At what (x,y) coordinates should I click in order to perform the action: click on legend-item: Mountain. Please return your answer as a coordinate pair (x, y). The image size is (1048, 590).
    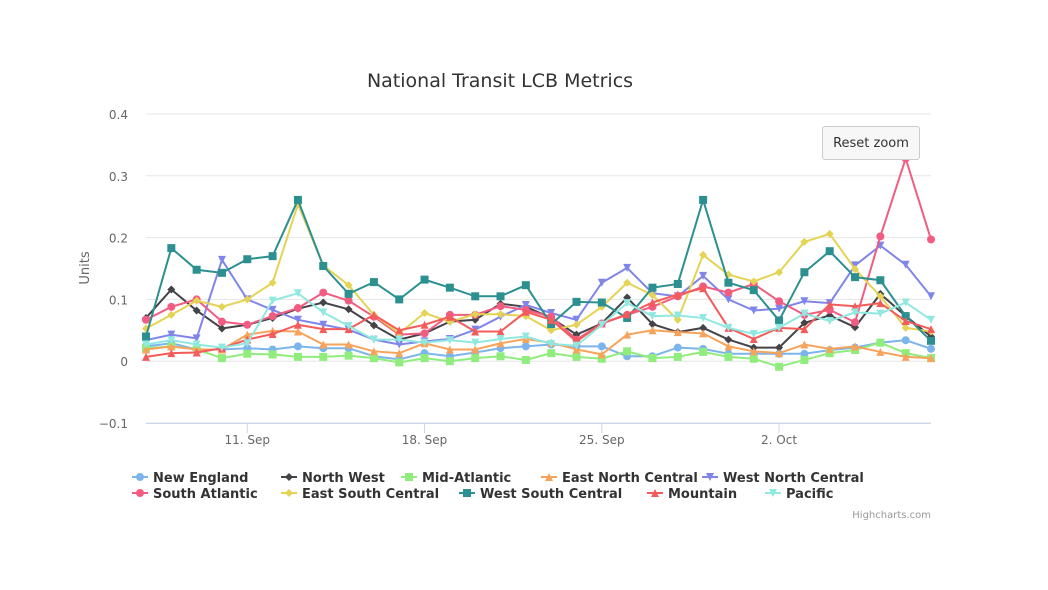
    Looking at the image, I should click on (702, 494).